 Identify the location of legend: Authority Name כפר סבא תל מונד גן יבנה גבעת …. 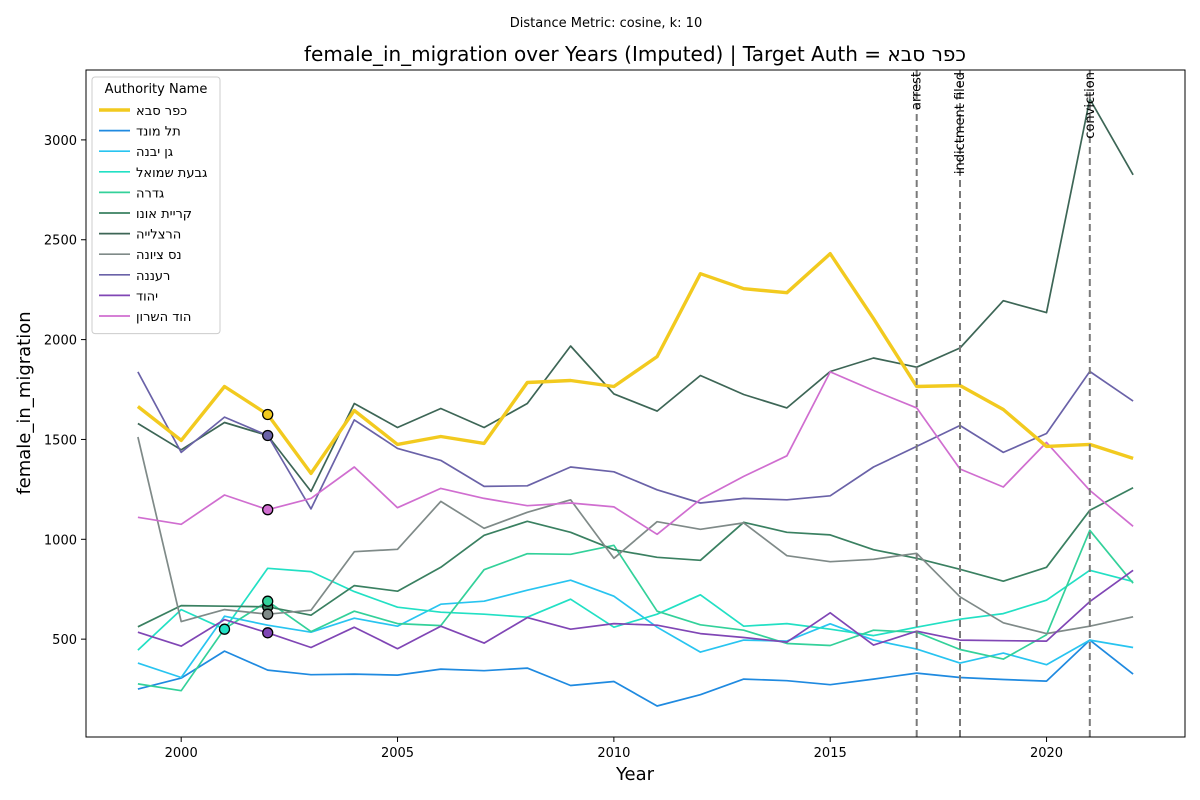
(156, 205).